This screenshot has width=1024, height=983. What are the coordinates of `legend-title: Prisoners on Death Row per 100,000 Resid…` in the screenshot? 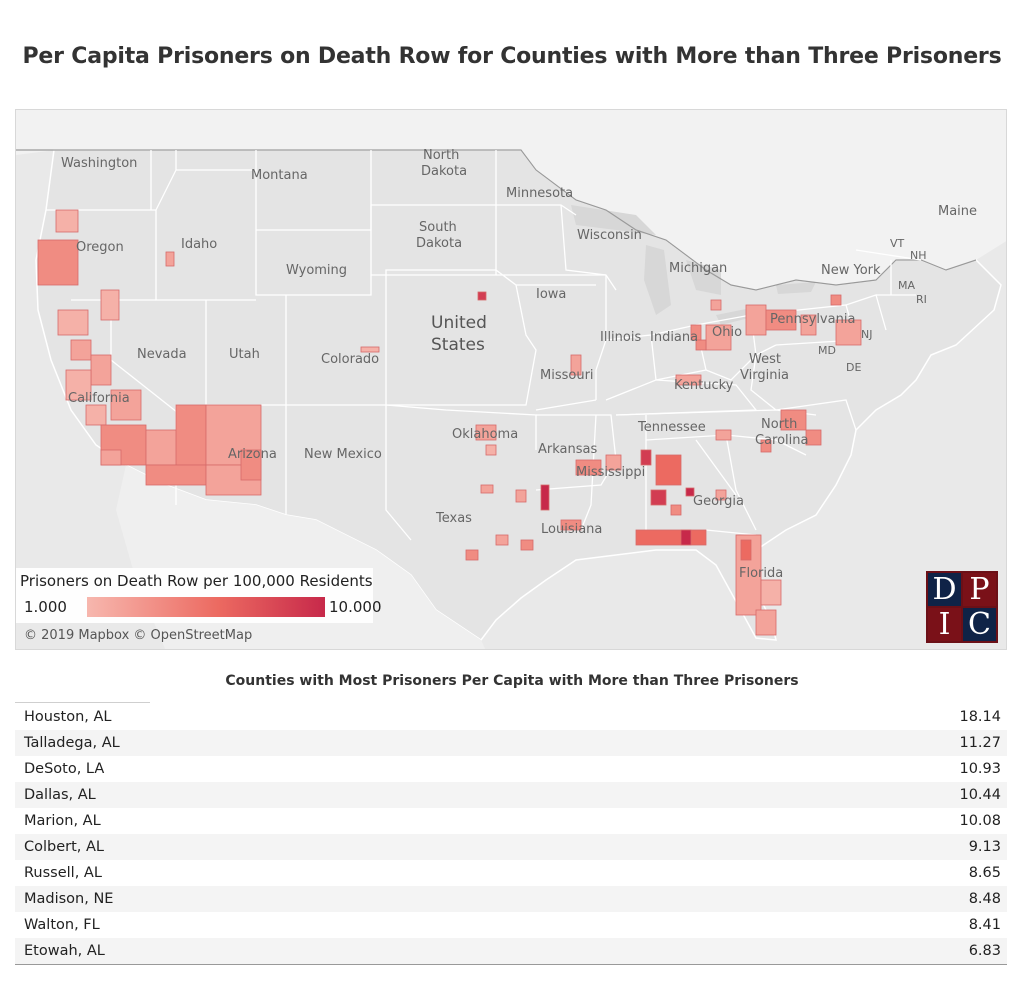 It's located at (196, 581).